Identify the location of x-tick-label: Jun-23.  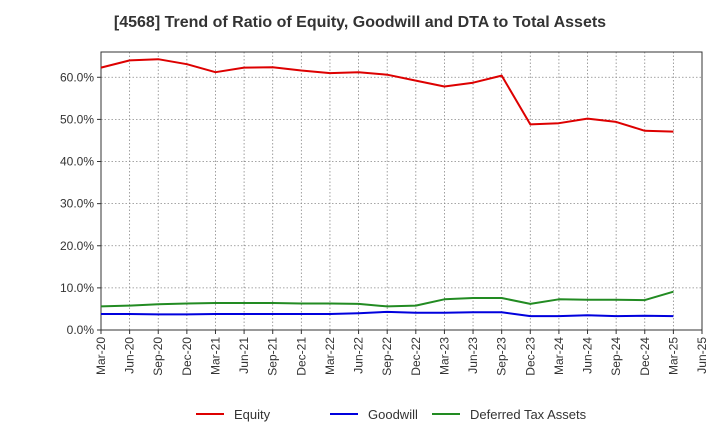
(473, 355).